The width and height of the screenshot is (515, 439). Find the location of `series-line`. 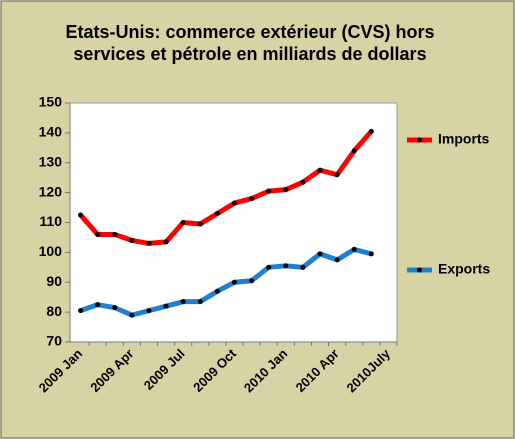

series-line is located at coordinates (225, 282).